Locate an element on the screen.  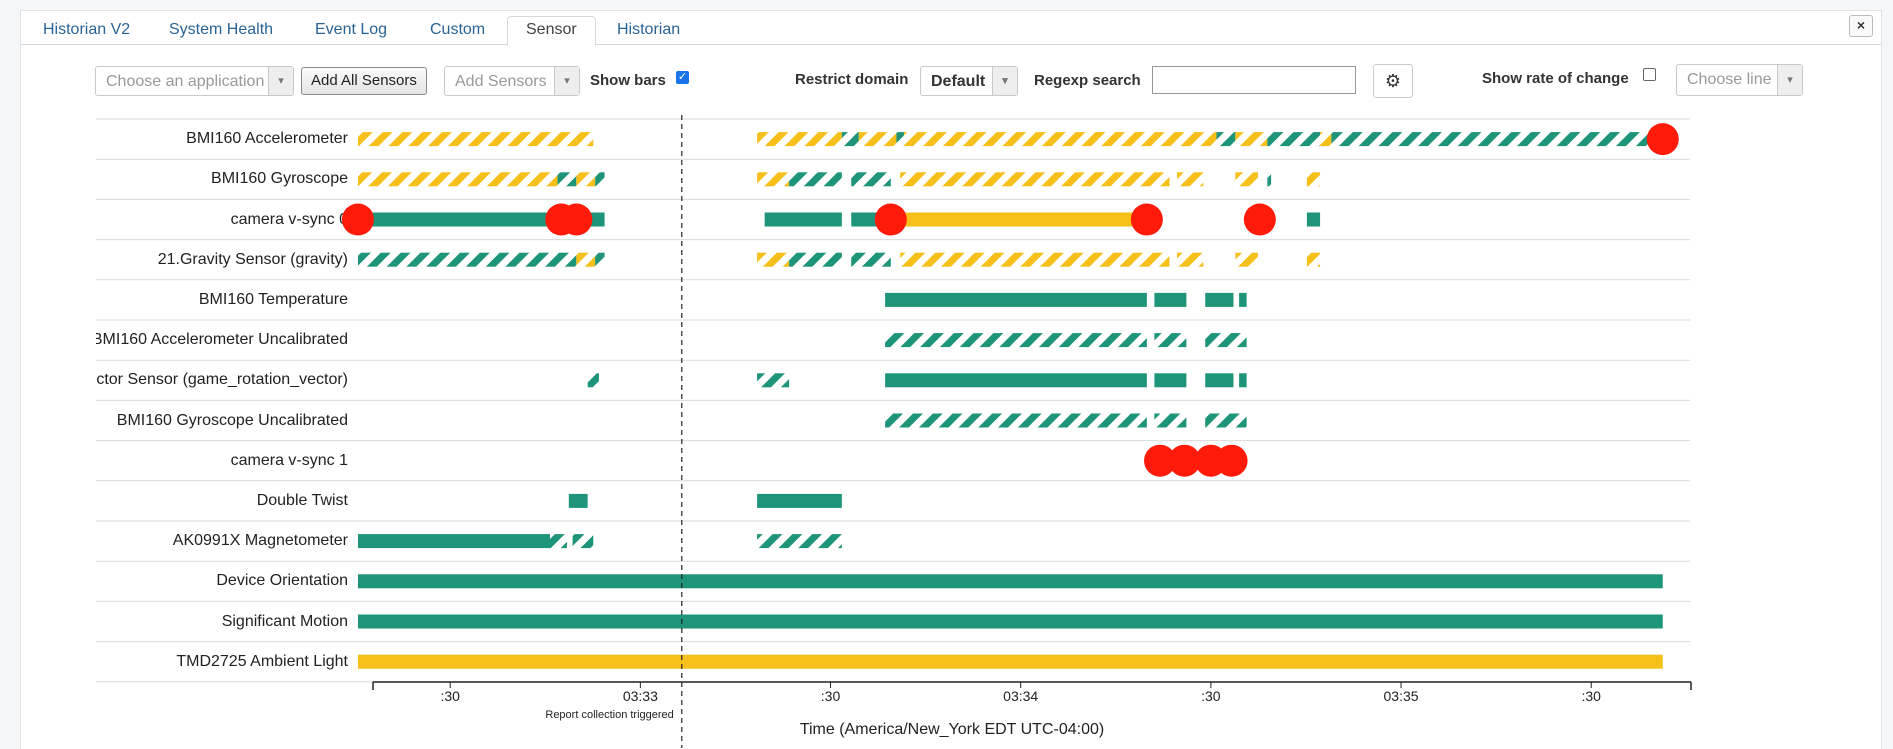
add-sensors-placeholder: Add Sensors is located at coordinates (501, 81).